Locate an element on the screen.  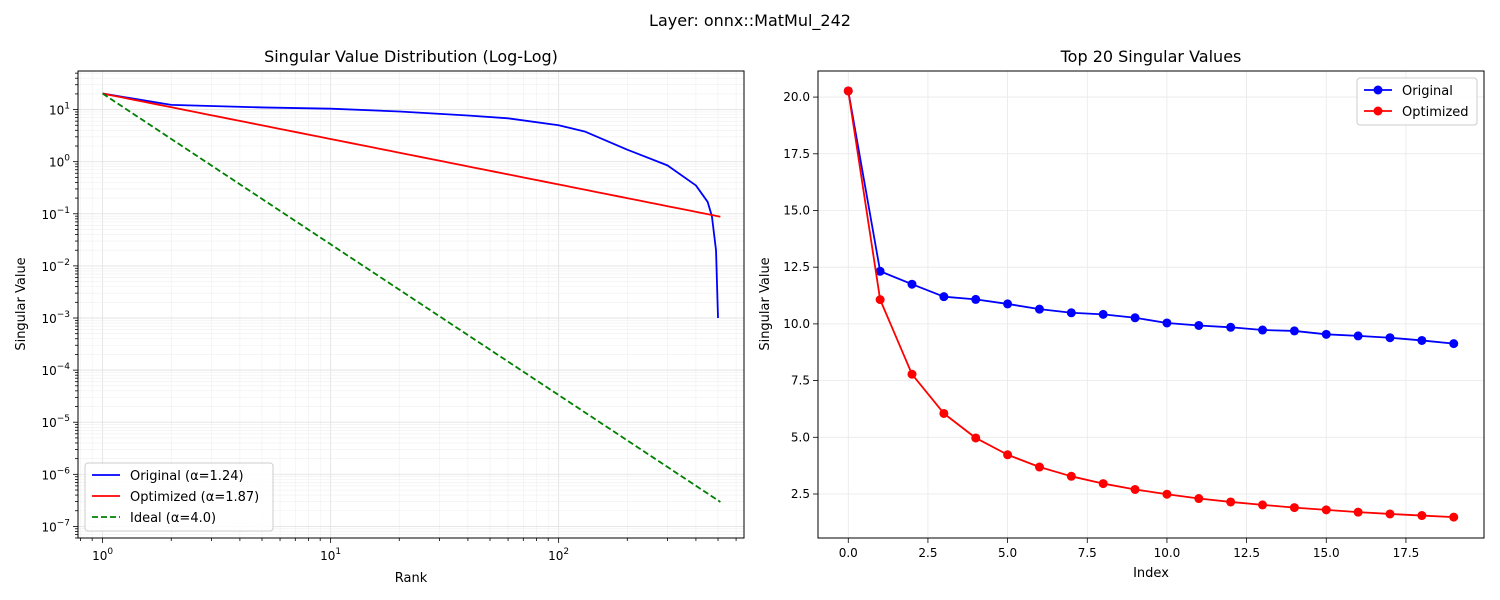
y-tick-label: 10⁻⁶ is located at coordinates (55, 474).